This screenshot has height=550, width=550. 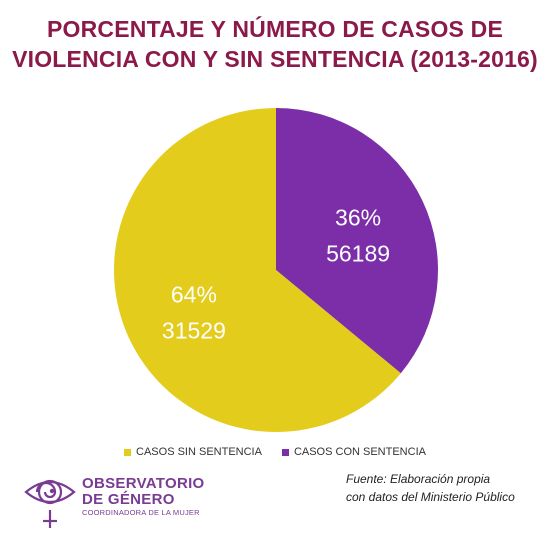 I want to click on pie-slice-casos-con-sentencia, so click(x=357, y=241).